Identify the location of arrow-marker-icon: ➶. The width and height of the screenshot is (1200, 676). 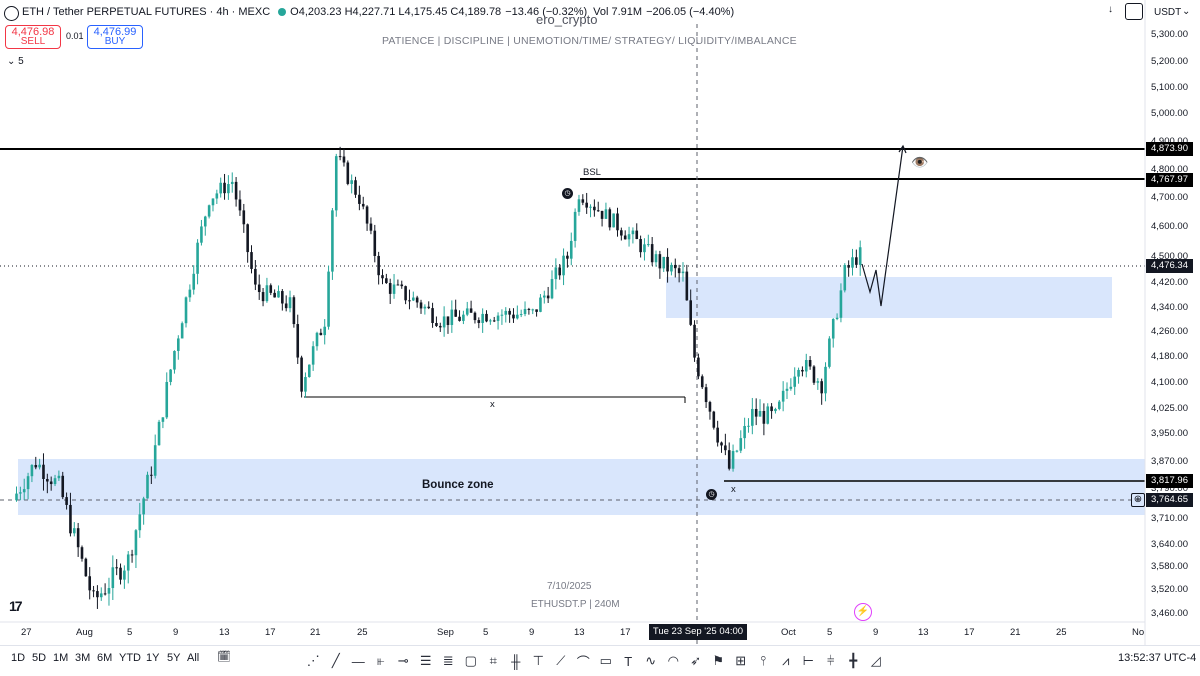
(696, 660).